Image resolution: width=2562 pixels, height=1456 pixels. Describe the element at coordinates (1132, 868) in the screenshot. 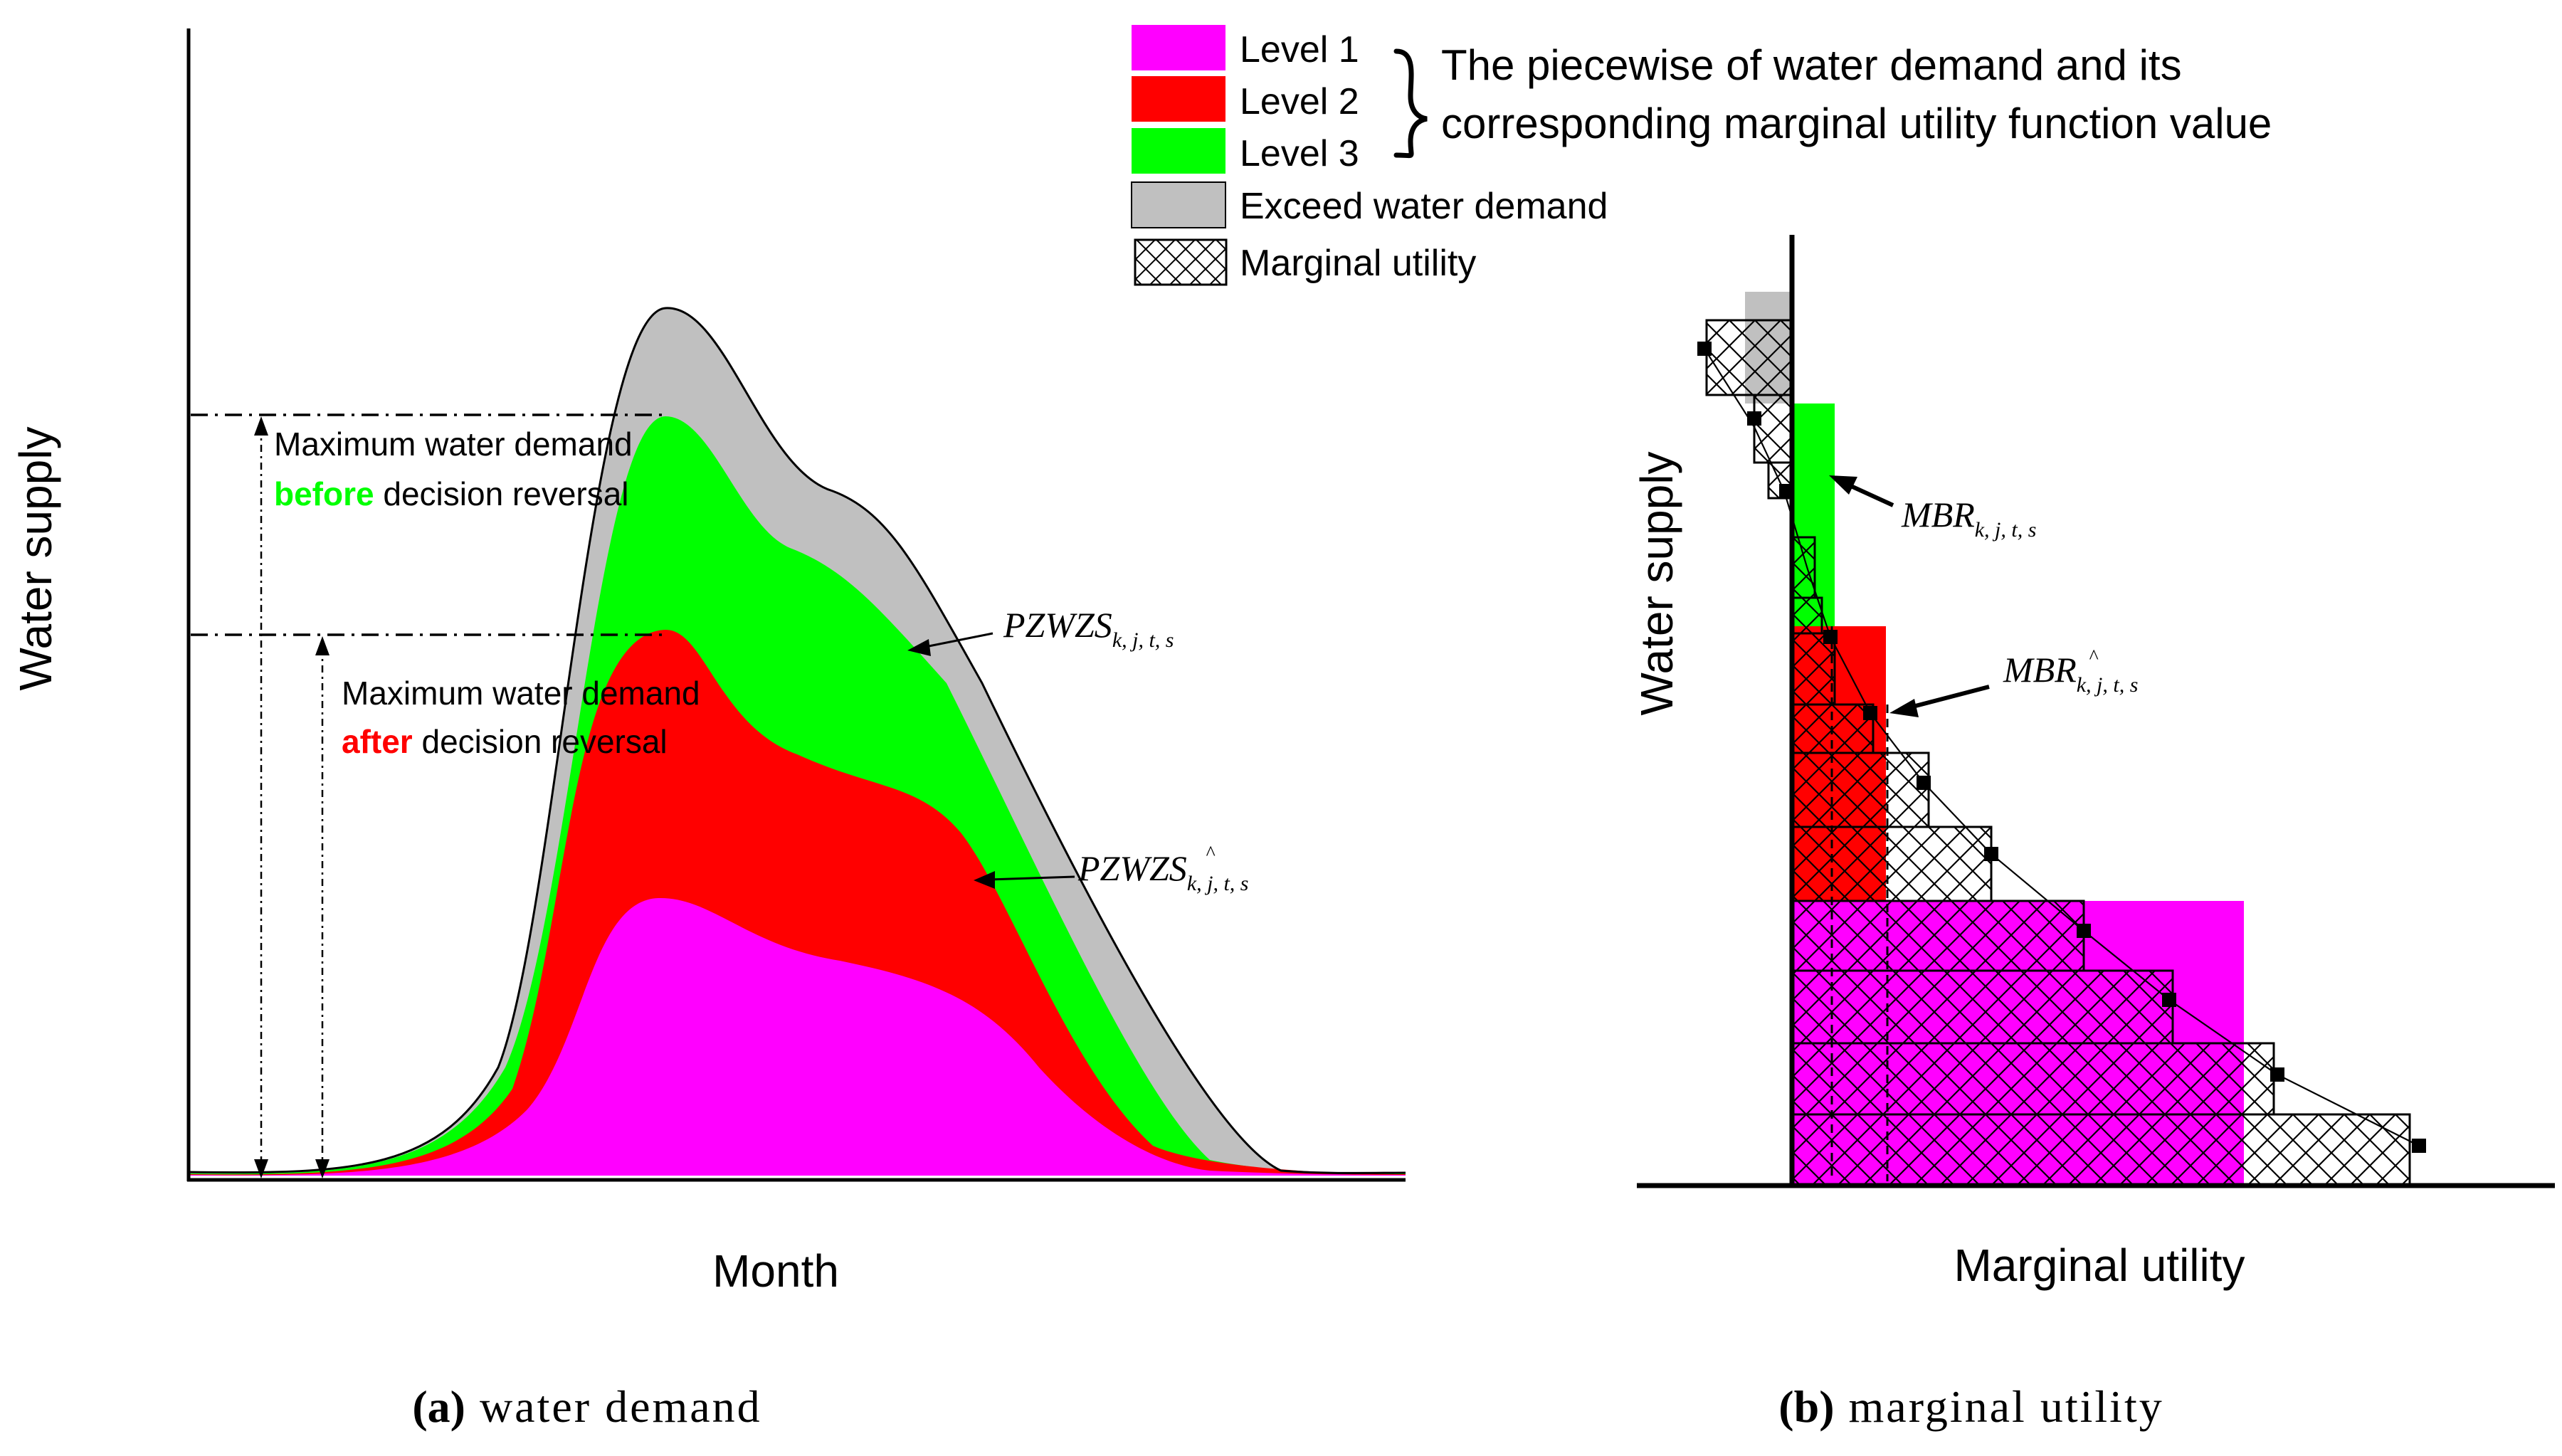

I see `pzwzs-hat-main: PZWZS` at that location.